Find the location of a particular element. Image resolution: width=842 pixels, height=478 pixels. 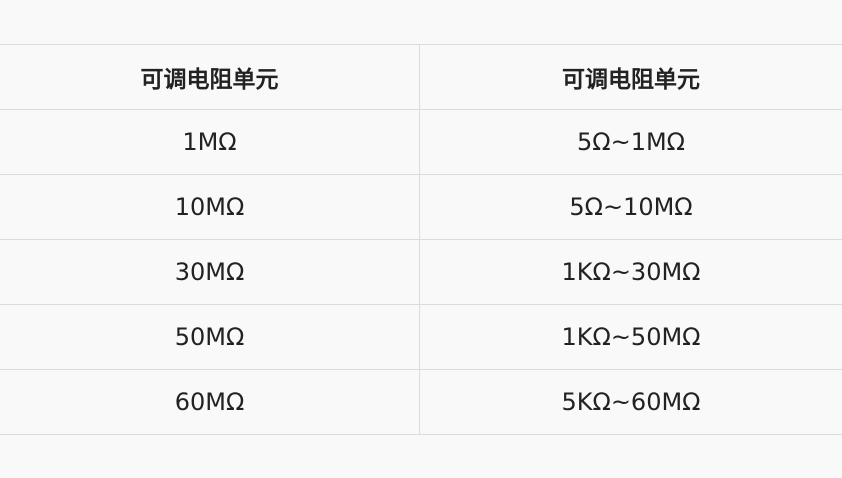

header-row: 可调电阻单元 可调电阻单元 is located at coordinates (421, 77).